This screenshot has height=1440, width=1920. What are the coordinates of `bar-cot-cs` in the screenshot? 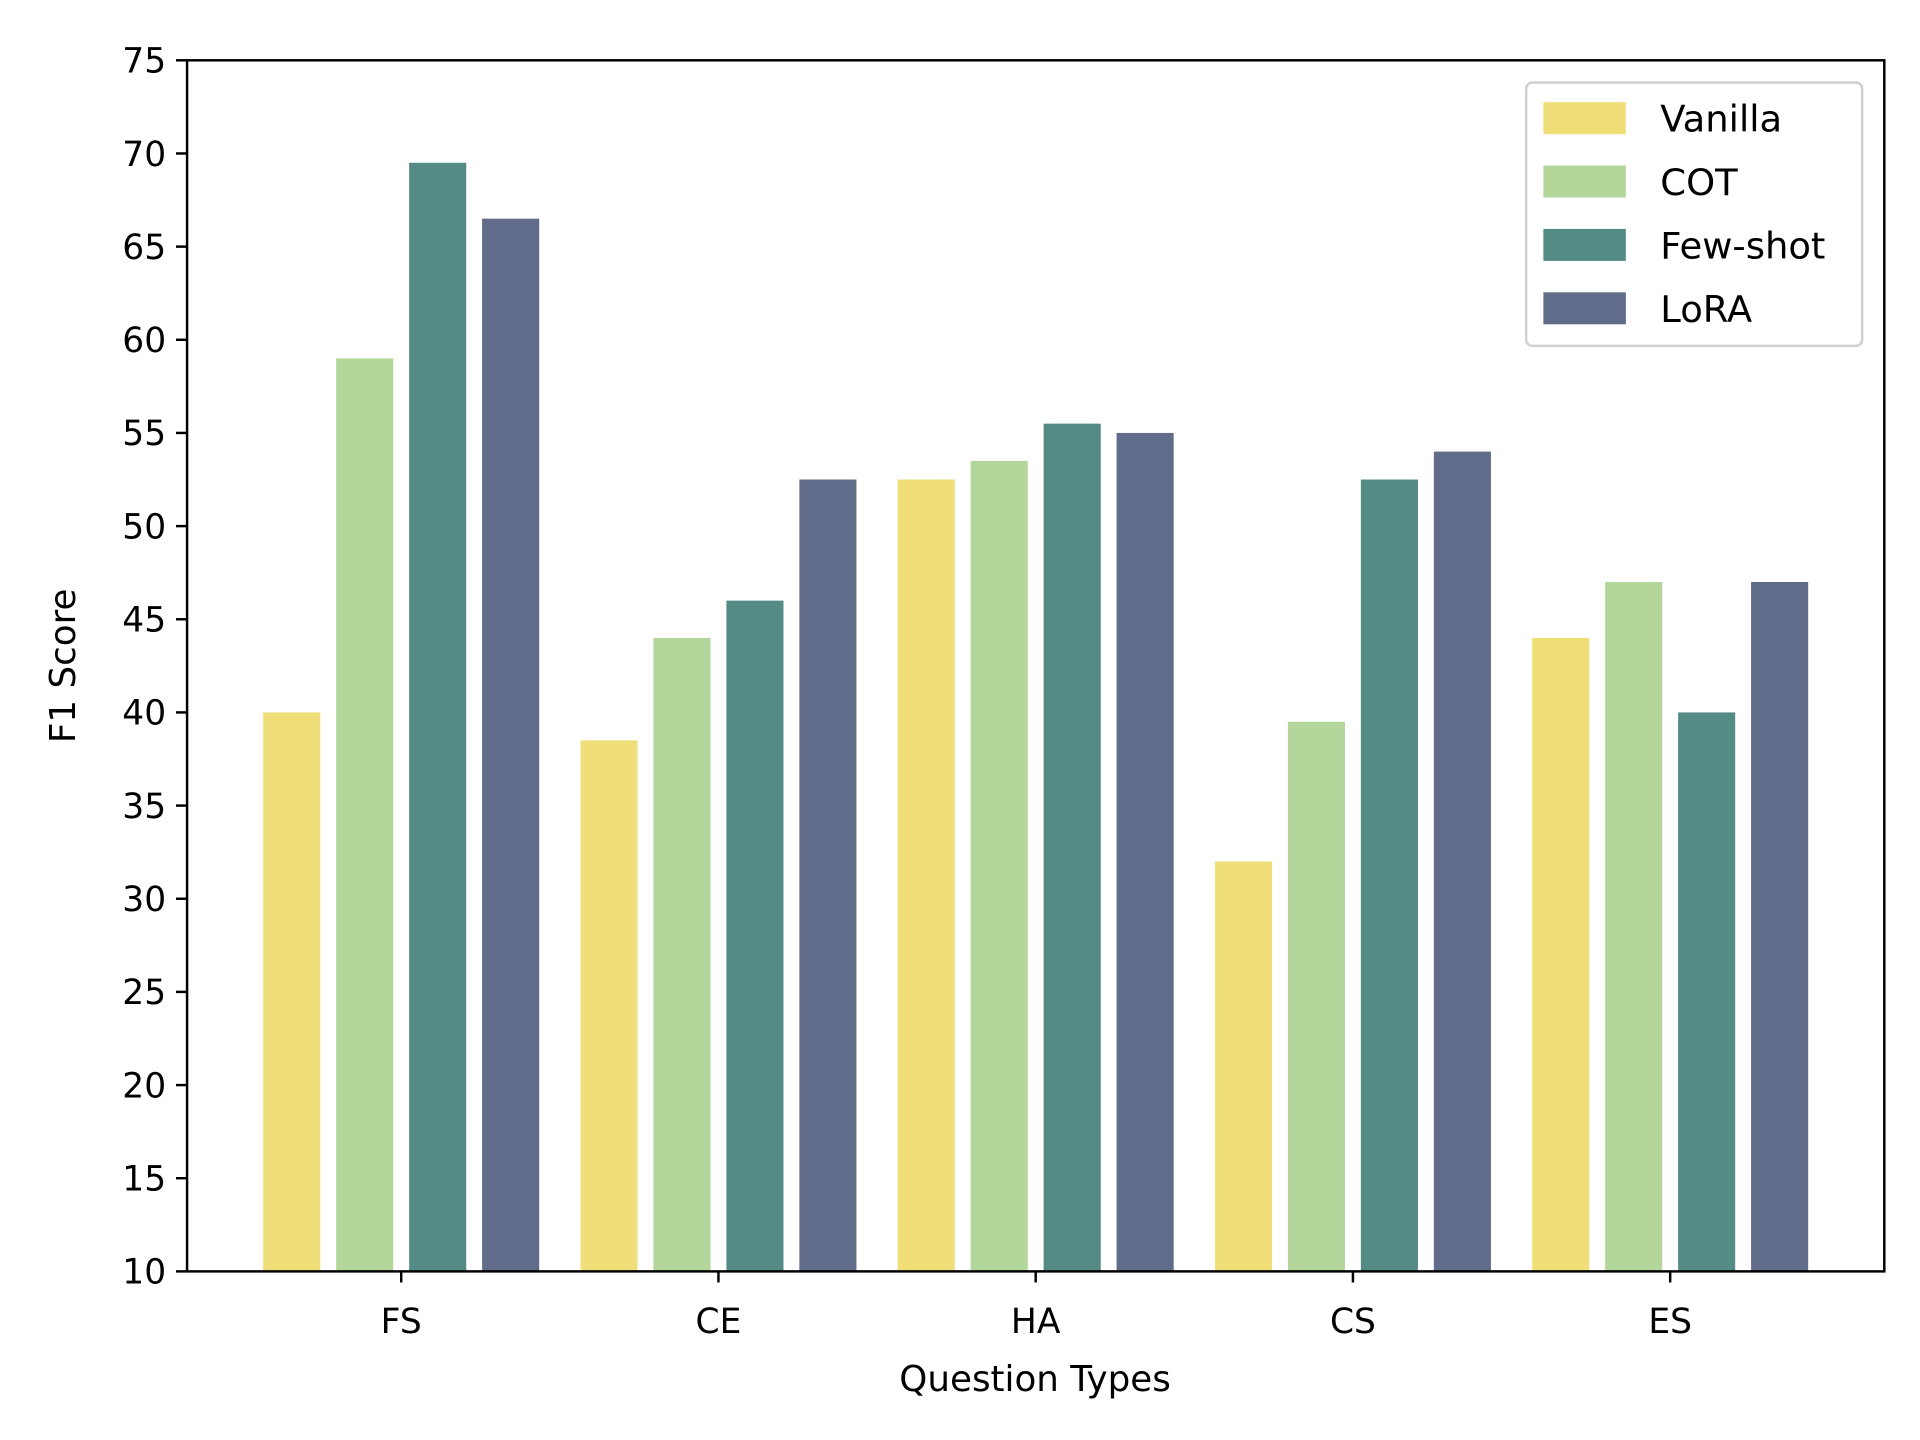 It's located at (1316, 996).